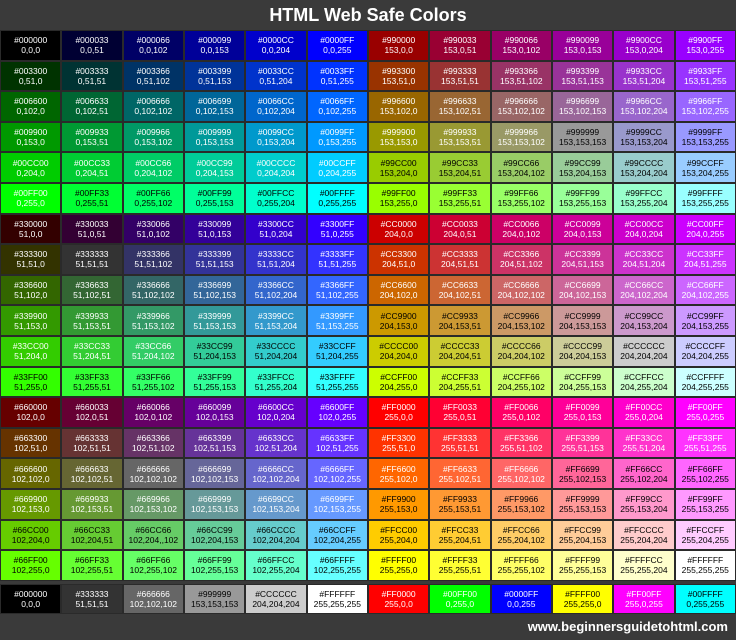  What do you see at coordinates (153, 376) in the screenshot?
I see `hex-label: #33FF66` at bounding box center [153, 376].